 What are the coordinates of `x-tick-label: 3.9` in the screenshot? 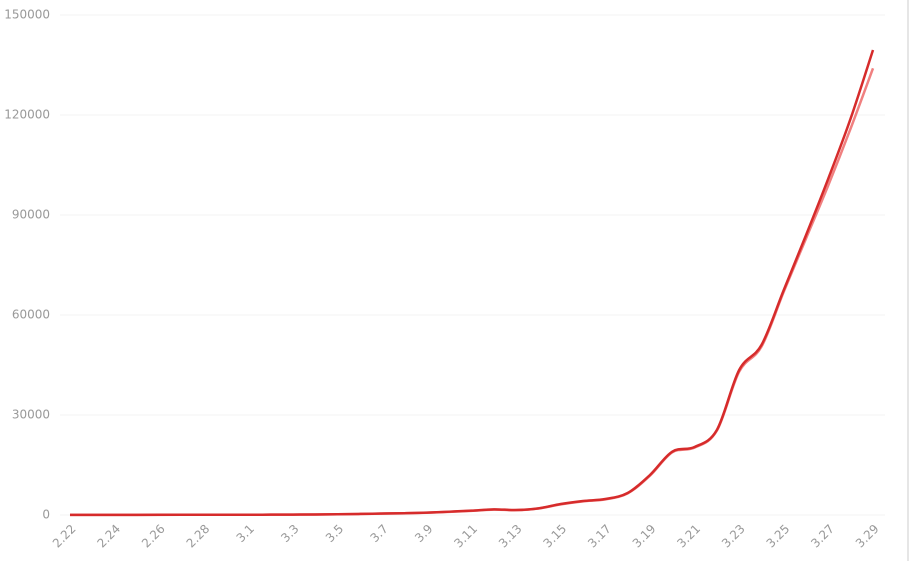 It's located at (423, 533).